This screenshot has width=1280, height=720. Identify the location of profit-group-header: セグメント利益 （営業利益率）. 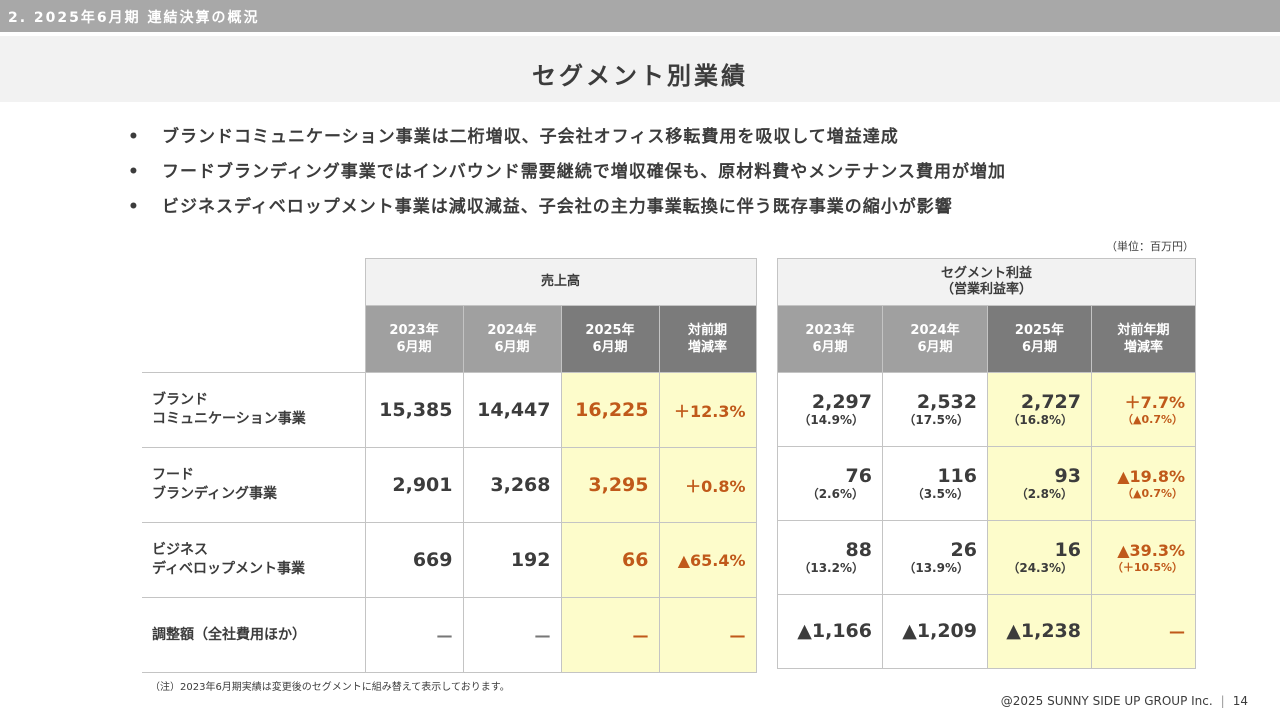
(986, 282).